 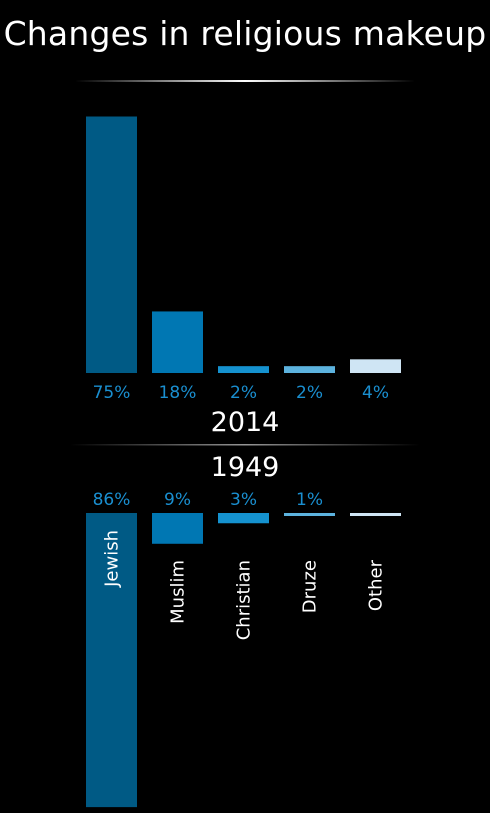 What do you see at coordinates (112, 393) in the screenshot?
I see `value-label-2014-jewish: 75%` at bounding box center [112, 393].